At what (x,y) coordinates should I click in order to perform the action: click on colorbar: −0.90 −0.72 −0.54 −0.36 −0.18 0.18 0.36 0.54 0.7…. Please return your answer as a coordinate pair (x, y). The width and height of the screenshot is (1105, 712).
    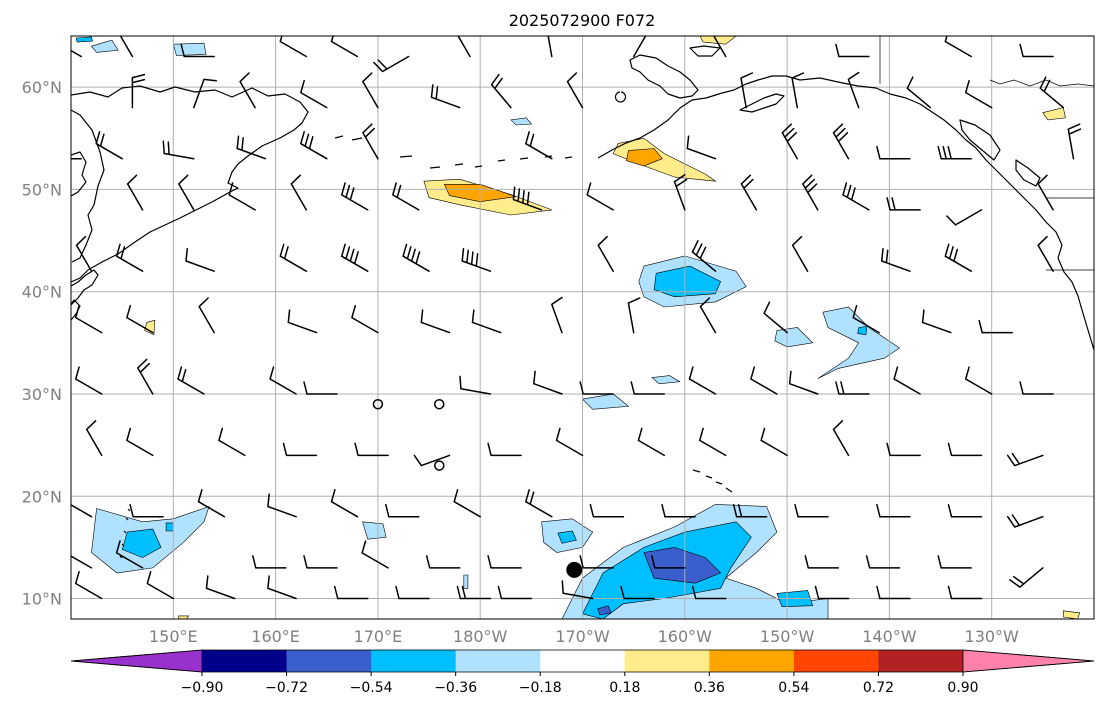
    Looking at the image, I should click on (582, 672).